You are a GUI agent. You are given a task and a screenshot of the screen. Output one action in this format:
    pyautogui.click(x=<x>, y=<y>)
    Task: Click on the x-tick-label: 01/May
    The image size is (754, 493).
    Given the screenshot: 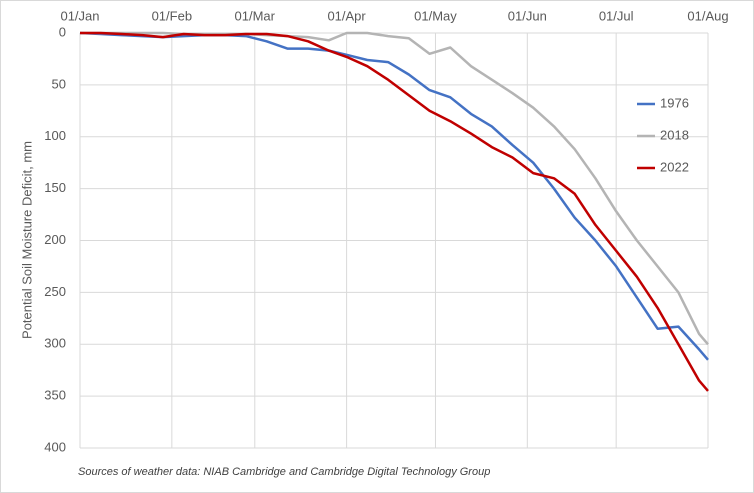 What is the action you would take?
    pyautogui.click(x=435, y=15)
    